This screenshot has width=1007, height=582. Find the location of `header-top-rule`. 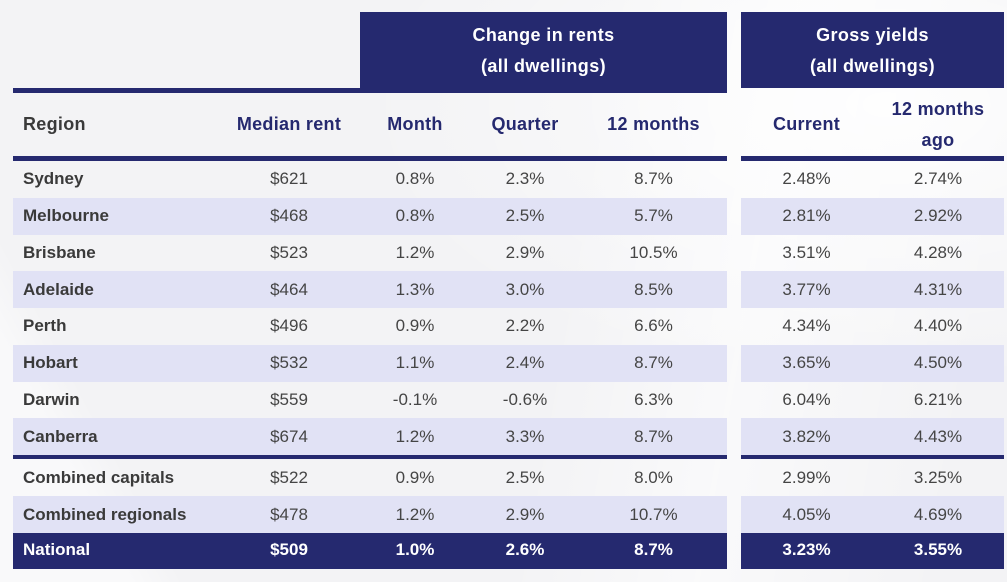

header-top-rule is located at coordinates (503, 90).